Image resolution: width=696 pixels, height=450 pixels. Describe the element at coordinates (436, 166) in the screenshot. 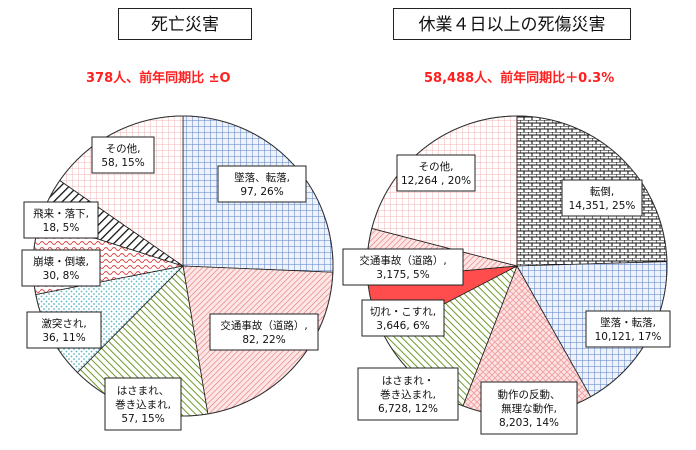

I see `slice-label-text-injury-6-0: その他,` at that location.